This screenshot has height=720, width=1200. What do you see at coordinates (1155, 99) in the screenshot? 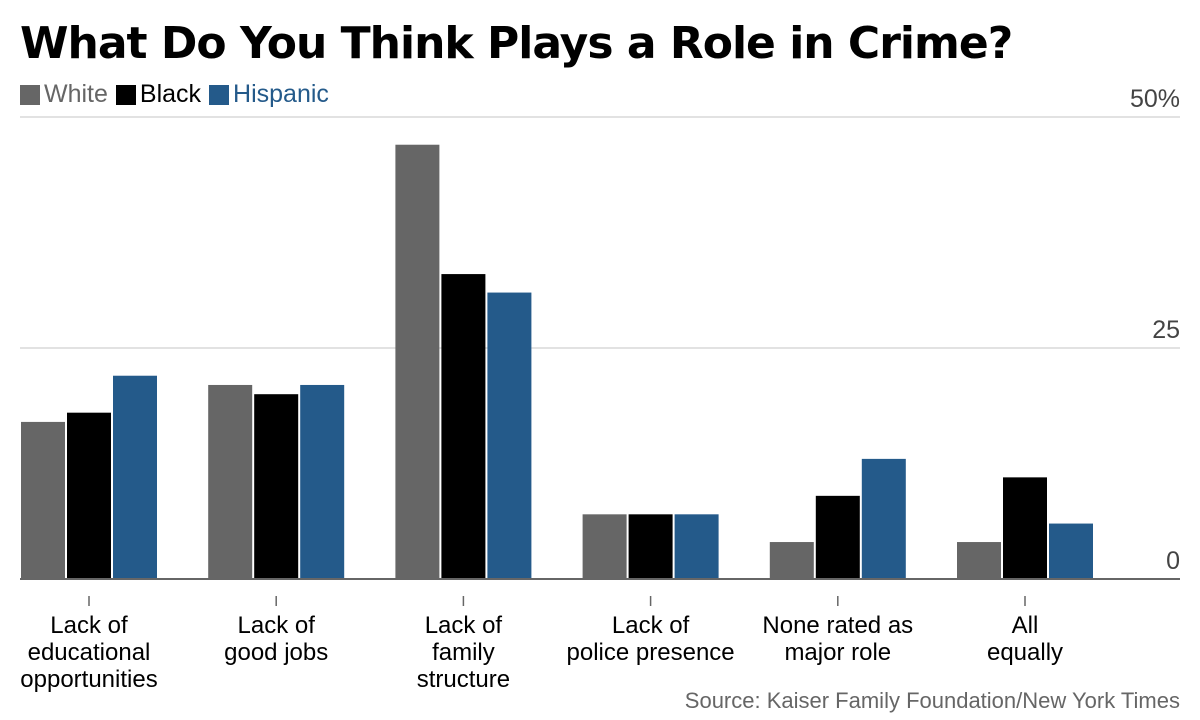
I see `y-tick-label-50: 50%` at bounding box center [1155, 99].